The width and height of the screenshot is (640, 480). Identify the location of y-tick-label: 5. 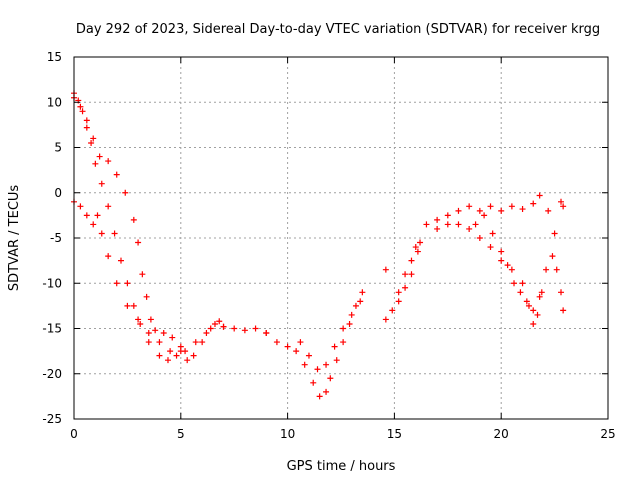
(58, 148).